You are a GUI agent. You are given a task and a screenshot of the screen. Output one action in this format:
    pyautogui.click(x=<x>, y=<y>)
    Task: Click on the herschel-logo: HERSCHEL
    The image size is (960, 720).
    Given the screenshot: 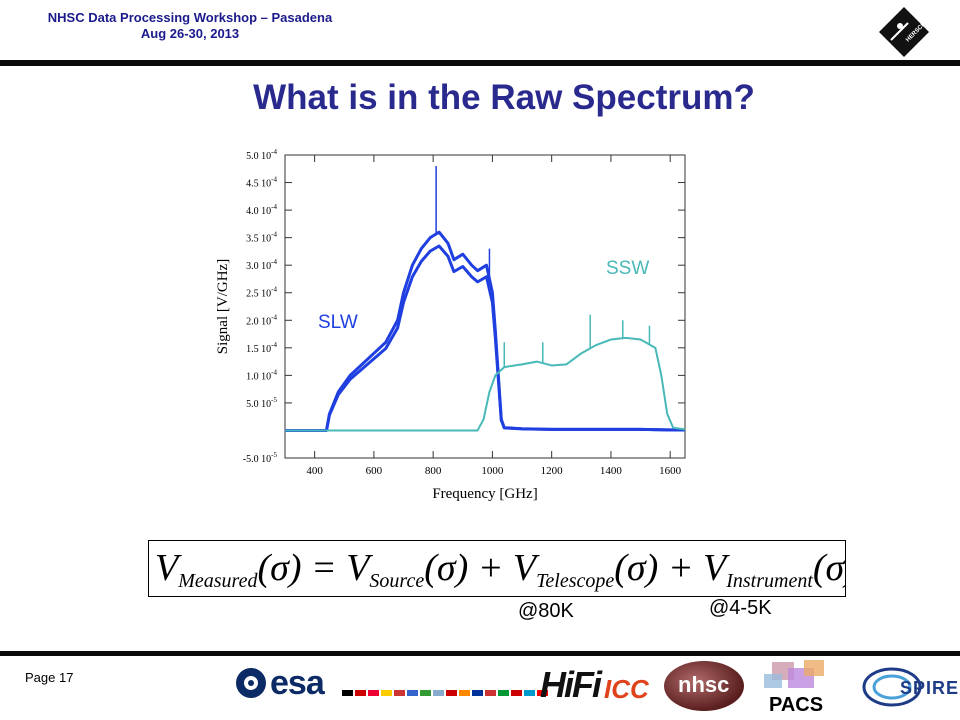 What is the action you would take?
    pyautogui.click(x=904, y=32)
    